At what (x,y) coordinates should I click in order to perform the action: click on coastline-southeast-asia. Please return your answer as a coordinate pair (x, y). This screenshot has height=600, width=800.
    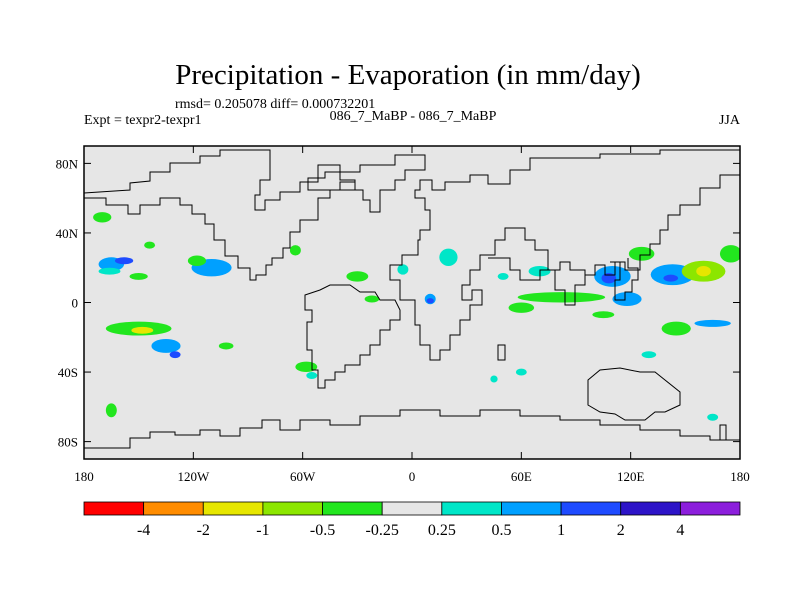
    Looking at the image, I should click on (624, 279).